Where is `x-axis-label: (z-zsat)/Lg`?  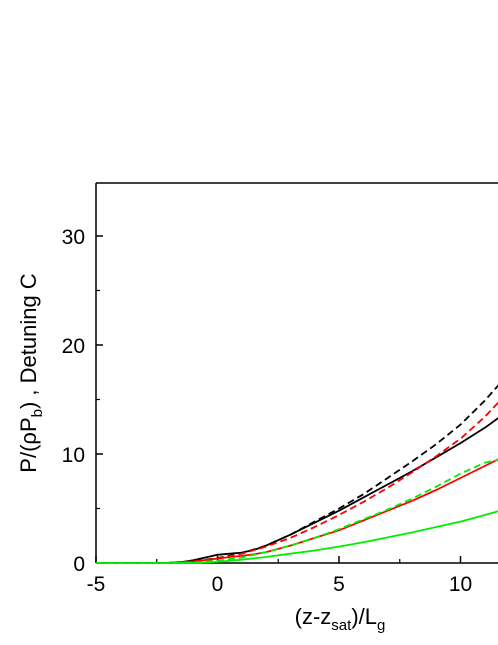
x-axis-label: (z-zsat)/Lg is located at coordinates (340, 619).